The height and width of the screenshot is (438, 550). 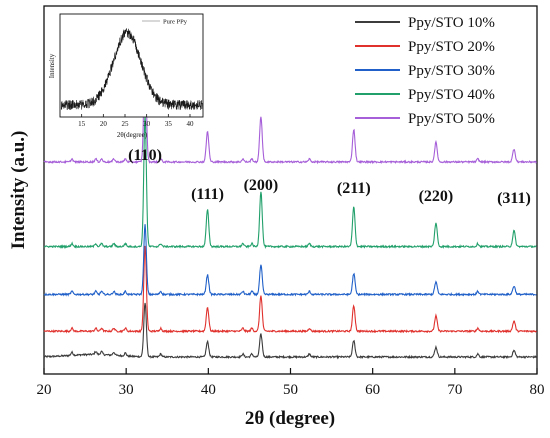 What do you see at coordinates (132, 135) in the screenshot?
I see `inset-x-label: 2θ(degree)` at bounding box center [132, 135].